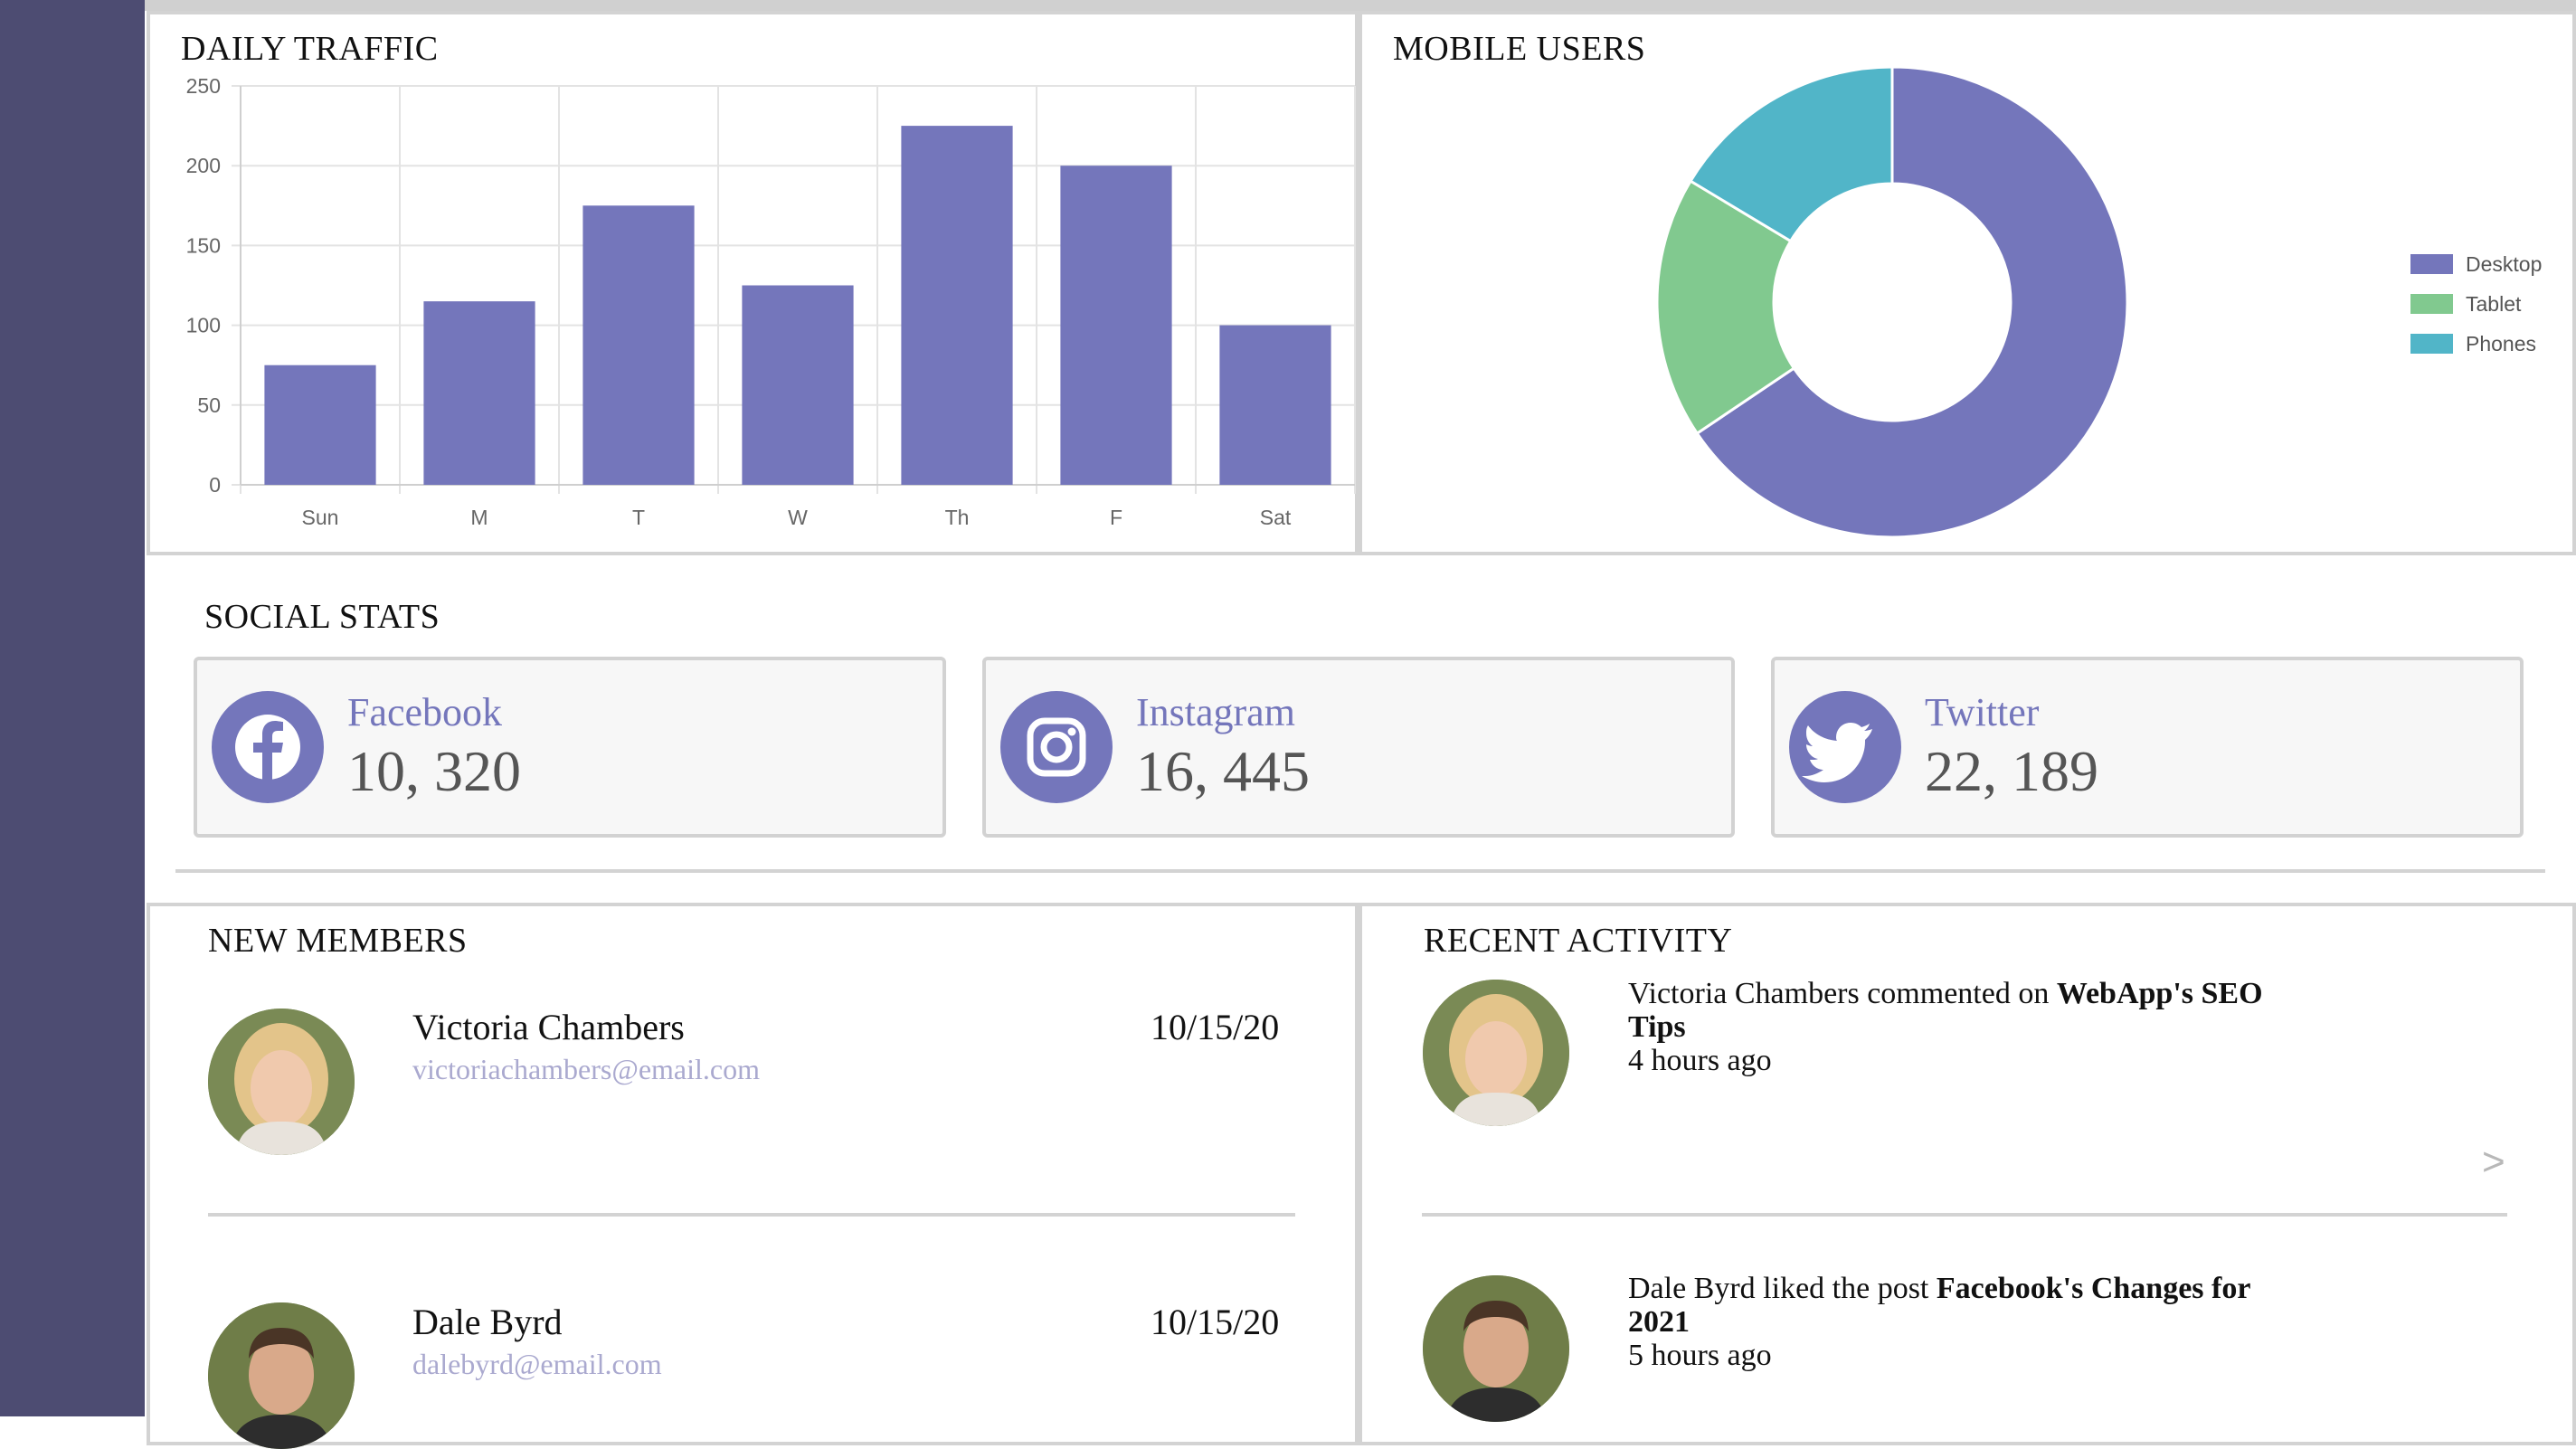 This screenshot has width=2576, height=1449. I want to click on x-tick-label: Sat, so click(1276, 518).